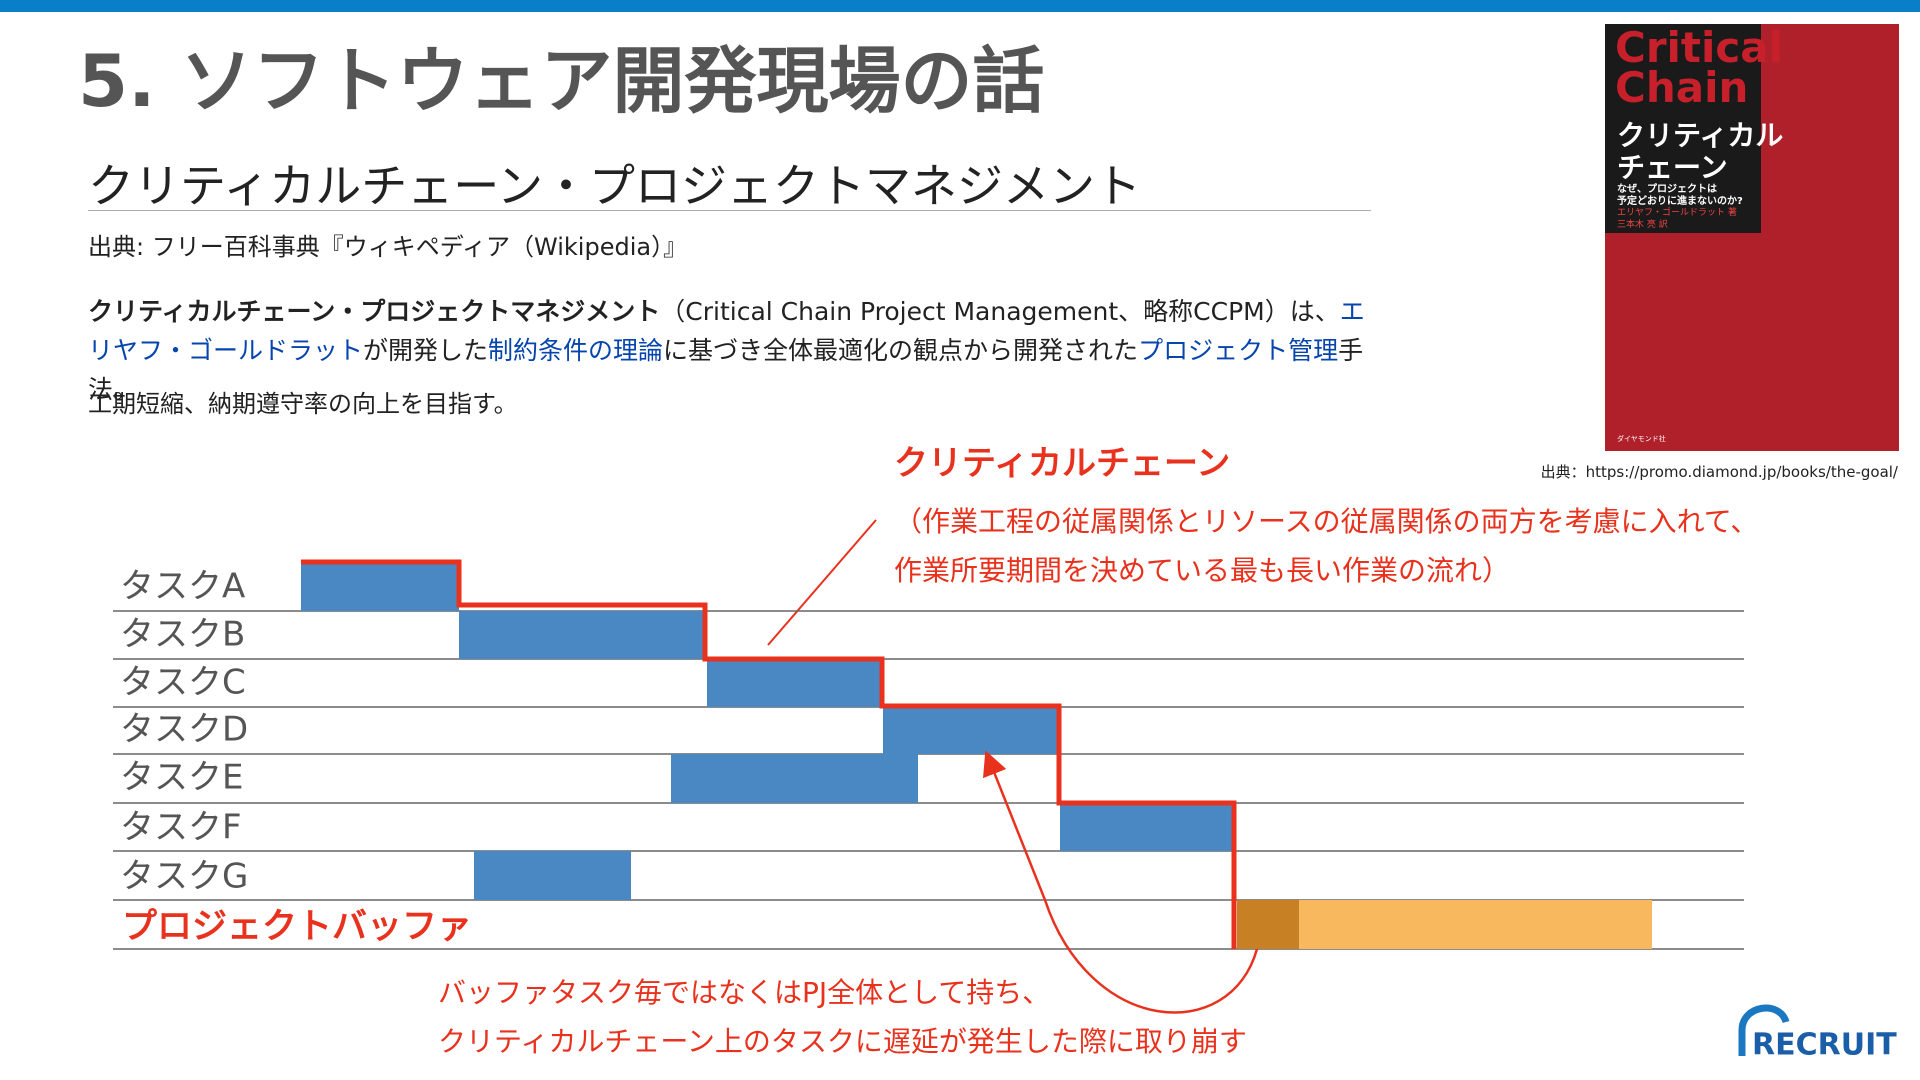  I want to click on text: 手法。, so click(726, 370).